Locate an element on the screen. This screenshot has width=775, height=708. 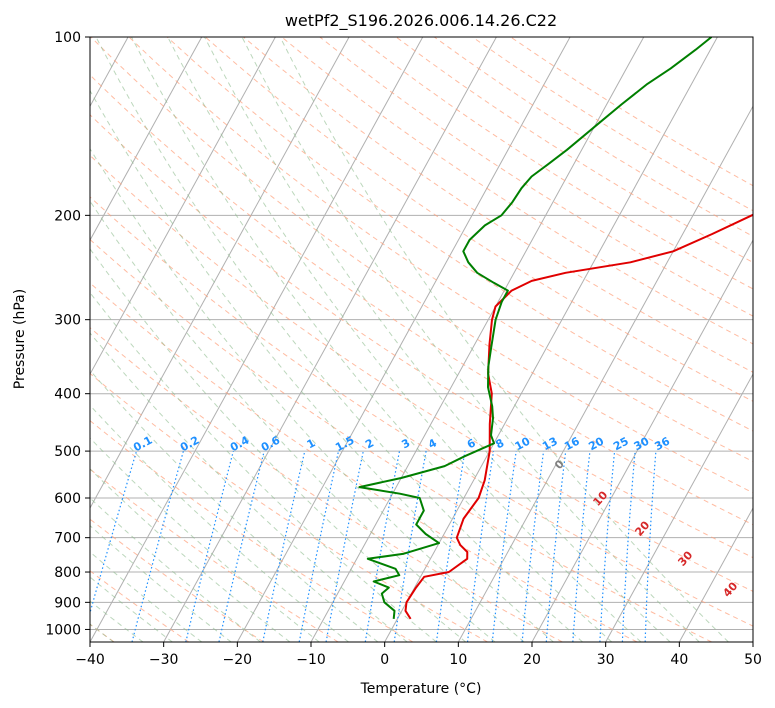
mixing-ratio-label: 8 is located at coordinates (499, 443).